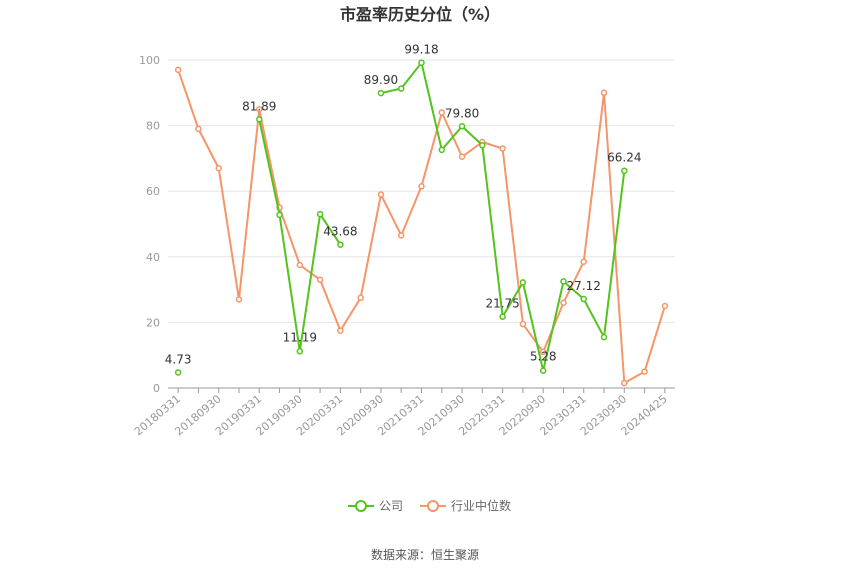 Image resolution: width=850 pixels, height=575 pixels. I want to click on company-data-label: 99.18, so click(421, 50).